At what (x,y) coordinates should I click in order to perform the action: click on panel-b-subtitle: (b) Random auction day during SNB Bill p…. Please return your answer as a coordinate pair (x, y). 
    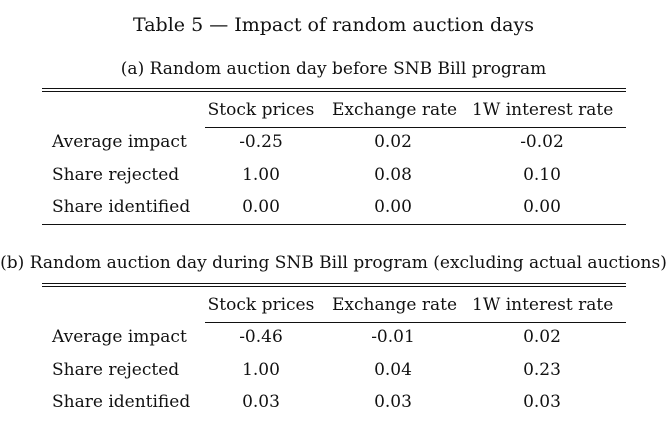
    Looking at the image, I should click on (333, 263).